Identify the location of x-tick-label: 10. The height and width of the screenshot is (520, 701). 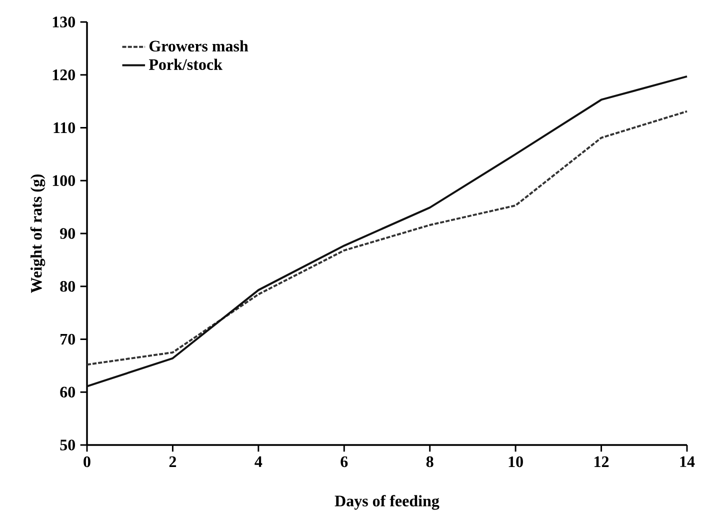
(515, 462).